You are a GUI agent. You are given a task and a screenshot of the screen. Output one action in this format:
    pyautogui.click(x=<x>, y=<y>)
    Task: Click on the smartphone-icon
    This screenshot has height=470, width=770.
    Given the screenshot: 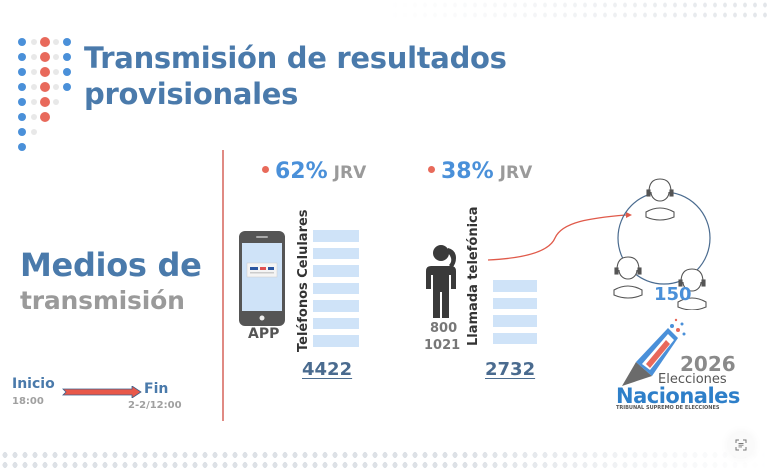 What is the action you would take?
    pyautogui.click(x=262, y=278)
    